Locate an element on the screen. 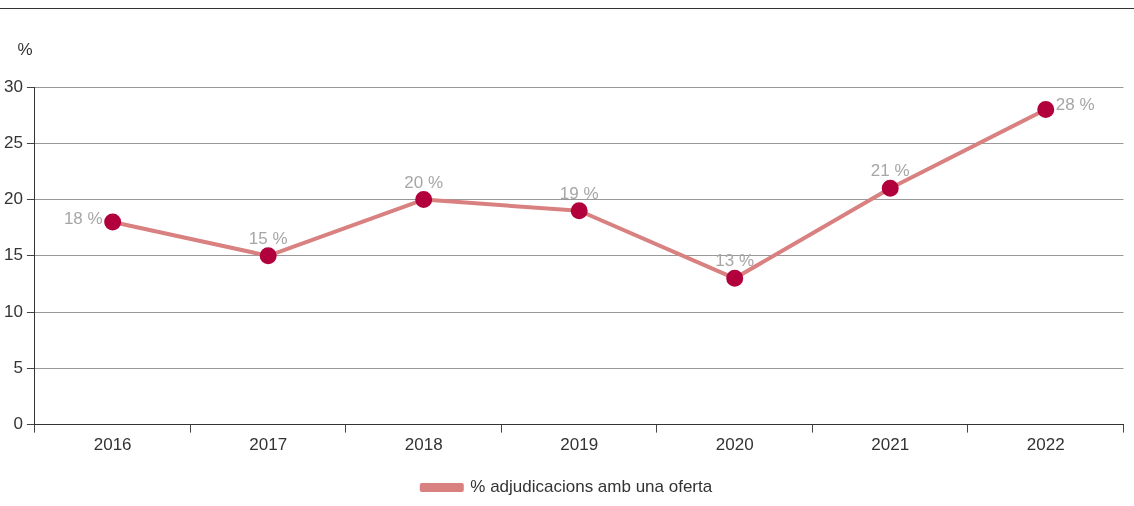 The height and width of the screenshot is (506, 1134). data-label: 28 % is located at coordinates (1075, 105).